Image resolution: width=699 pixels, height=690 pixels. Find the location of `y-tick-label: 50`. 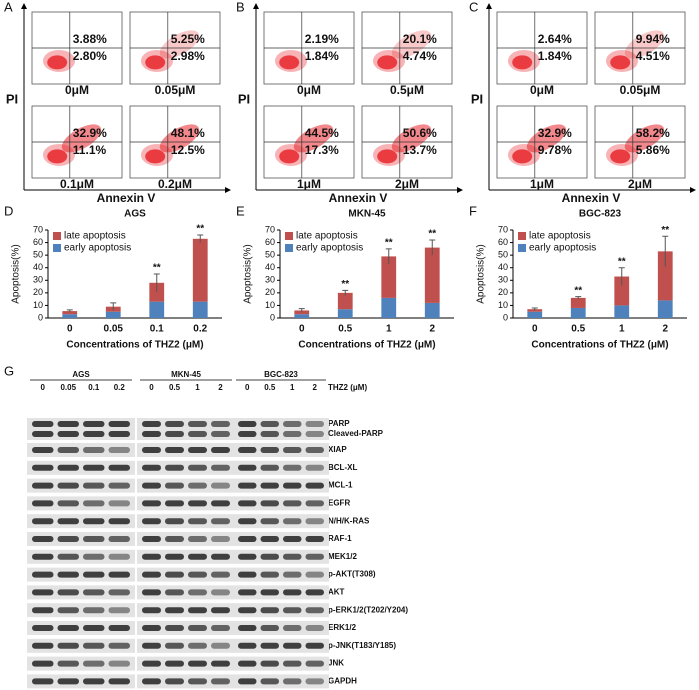

y-tick-label: 50 is located at coordinates (270, 255).